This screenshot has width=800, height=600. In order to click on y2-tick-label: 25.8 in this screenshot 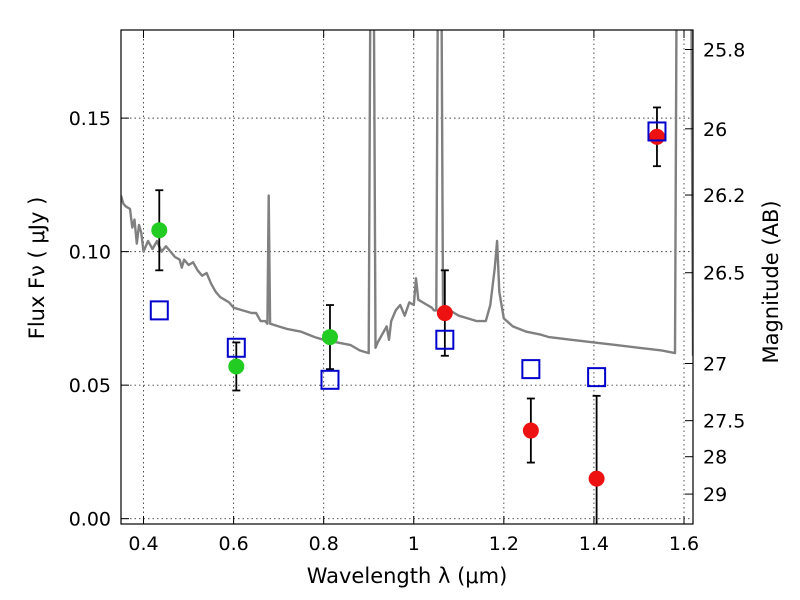, I will do `click(724, 50)`.